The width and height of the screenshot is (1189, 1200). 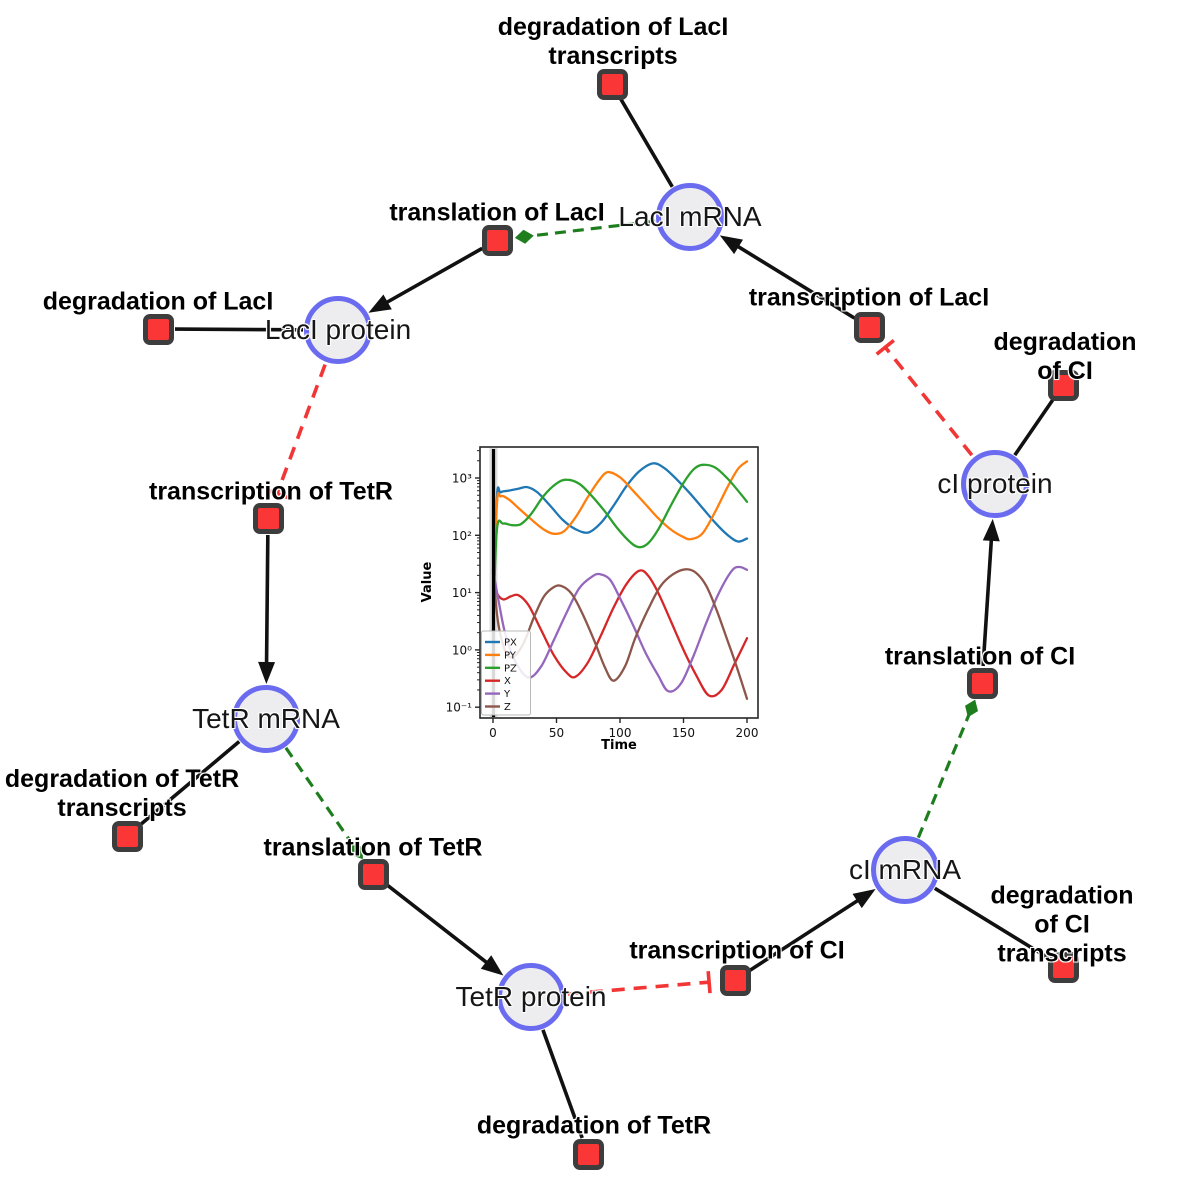 What do you see at coordinates (493, 582) in the screenshot?
I see `initial-transient-band` at bounding box center [493, 582].